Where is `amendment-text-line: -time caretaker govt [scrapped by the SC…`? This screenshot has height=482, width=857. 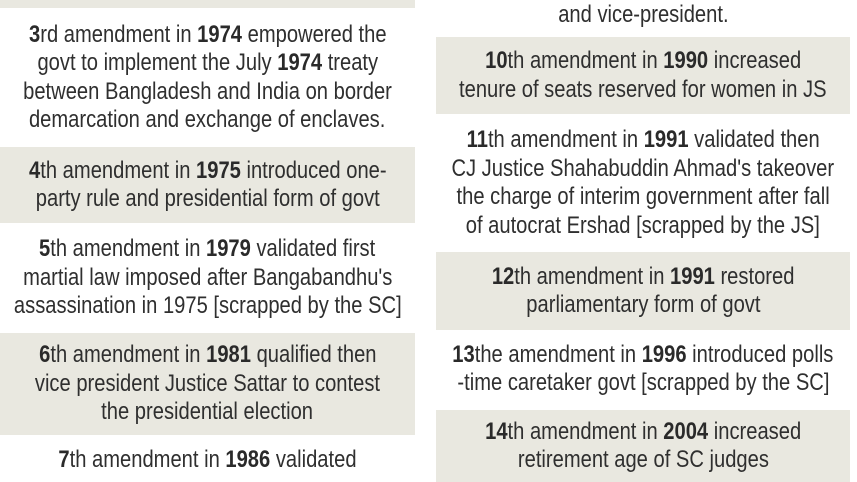
amendment-text-line: -time caretaker govt [scrapped by the SC… is located at coordinates (643, 383).